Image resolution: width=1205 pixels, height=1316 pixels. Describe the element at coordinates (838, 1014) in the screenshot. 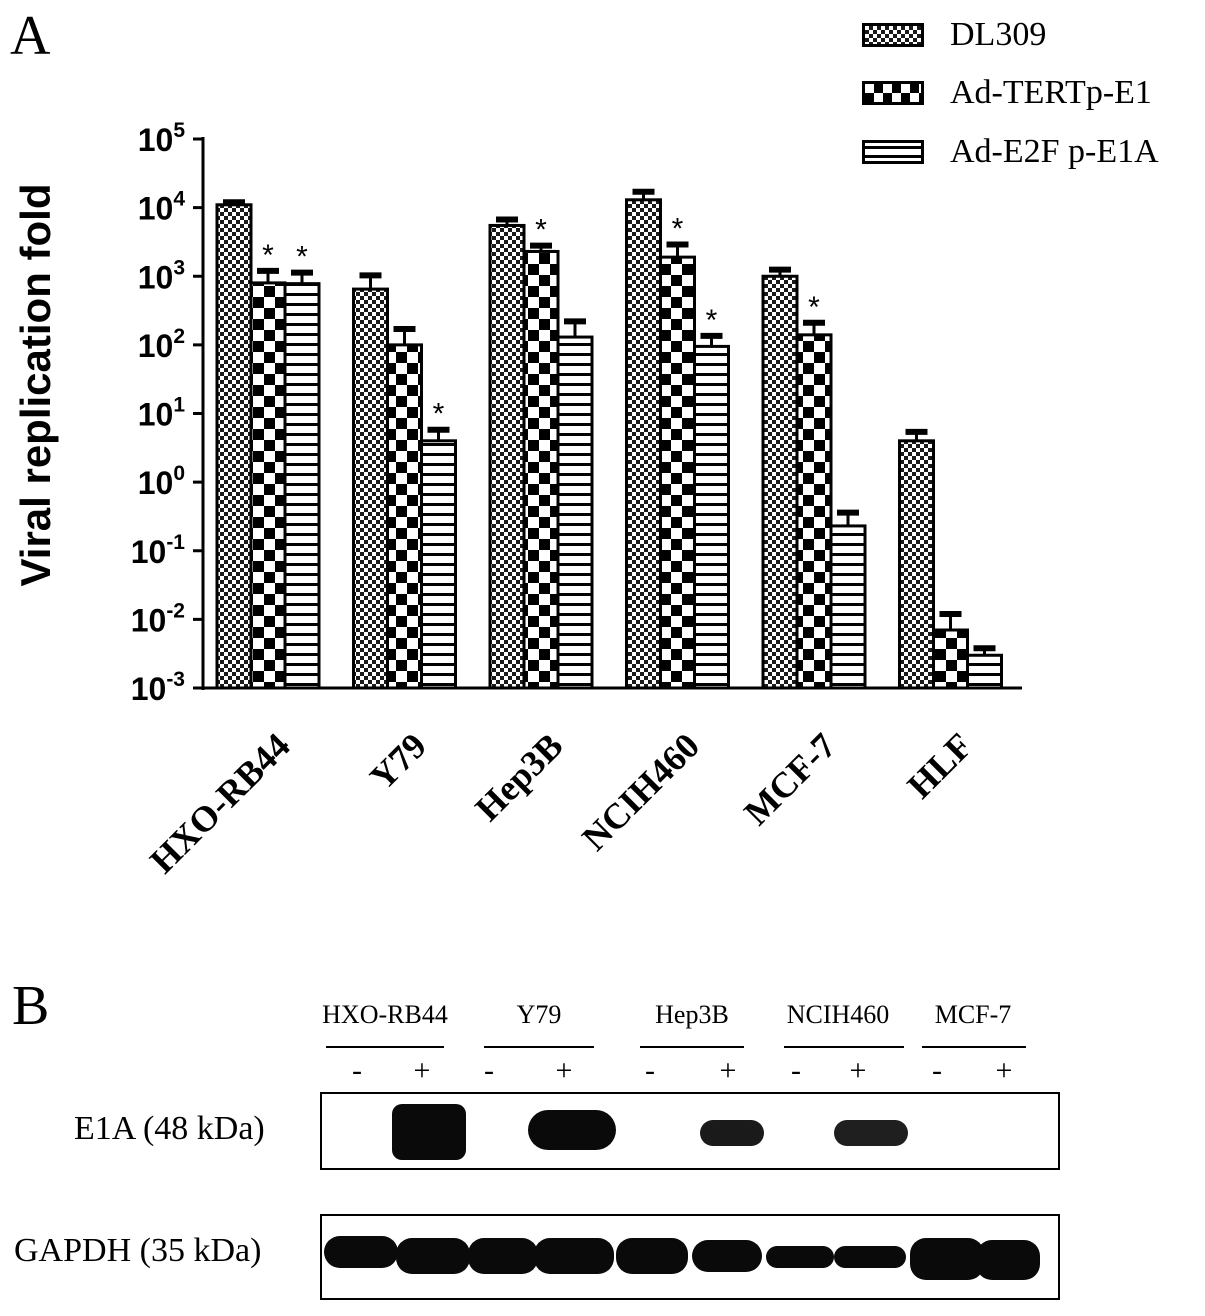

I see `blot-lane-header: NCIH460` at that location.